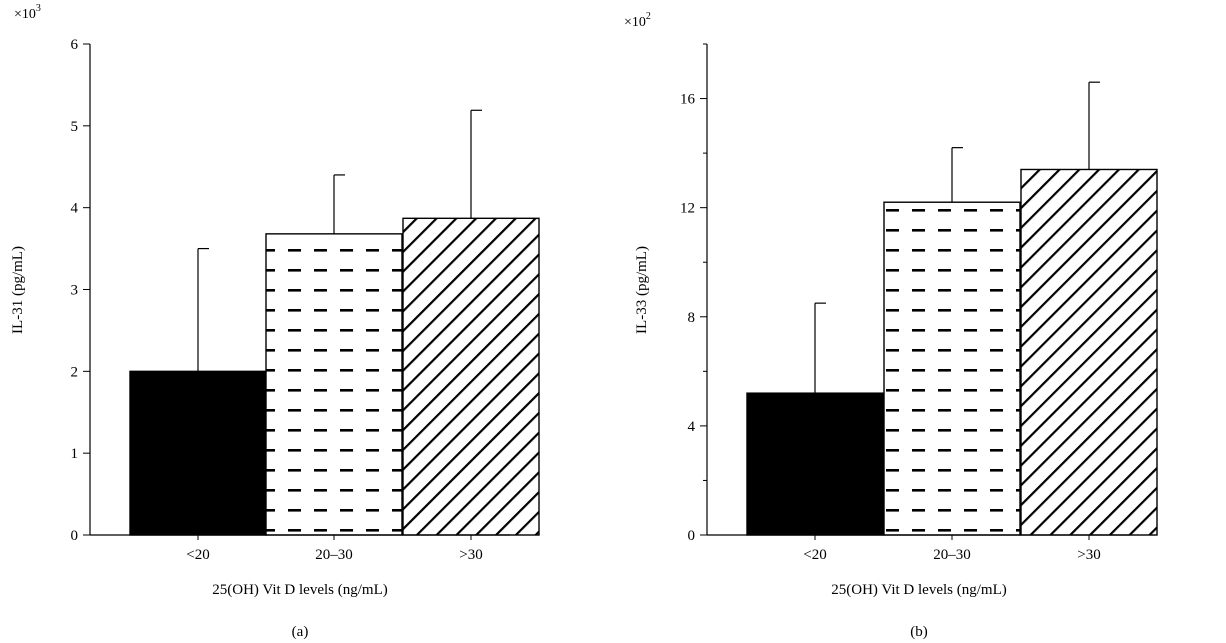 The height and width of the screenshot is (643, 1226). I want to click on y-tick-label-6: 6, so click(75, 45).